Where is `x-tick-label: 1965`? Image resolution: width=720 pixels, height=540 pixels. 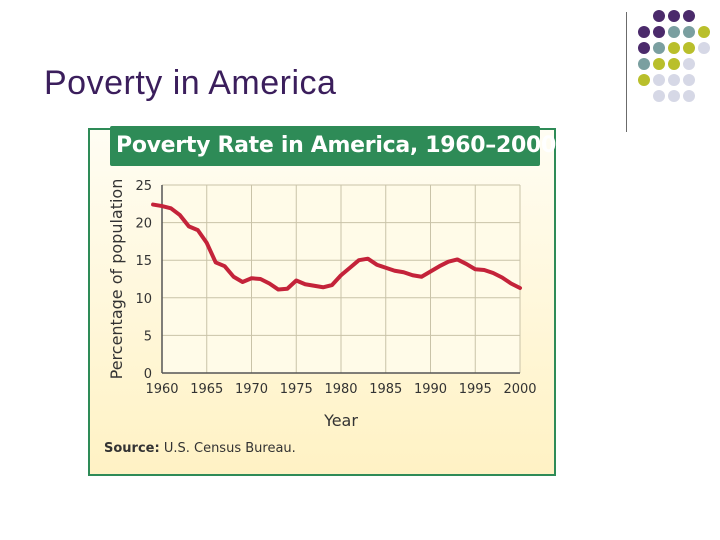
x-tick-label: 1965 is located at coordinates (206, 389).